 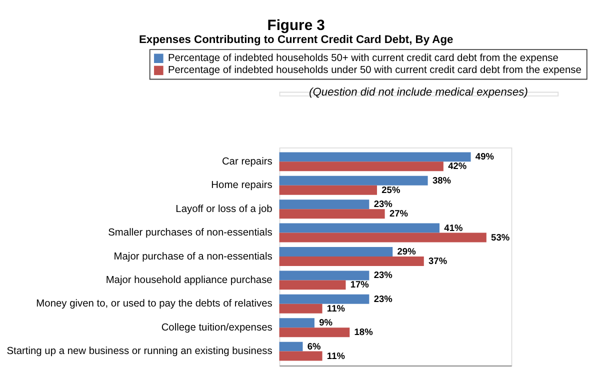 I want to click on data-label: 37%, so click(x=438, y=261).